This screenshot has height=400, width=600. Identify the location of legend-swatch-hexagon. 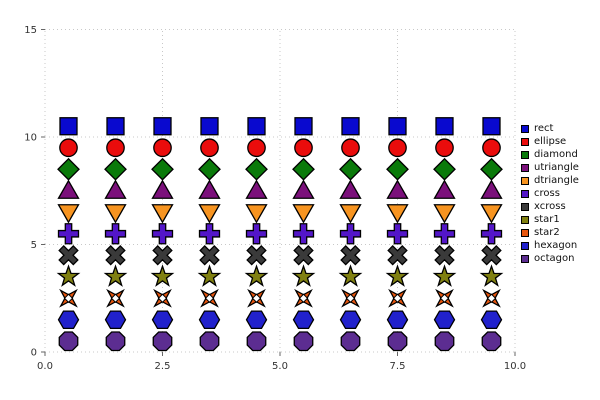
(525, 246).